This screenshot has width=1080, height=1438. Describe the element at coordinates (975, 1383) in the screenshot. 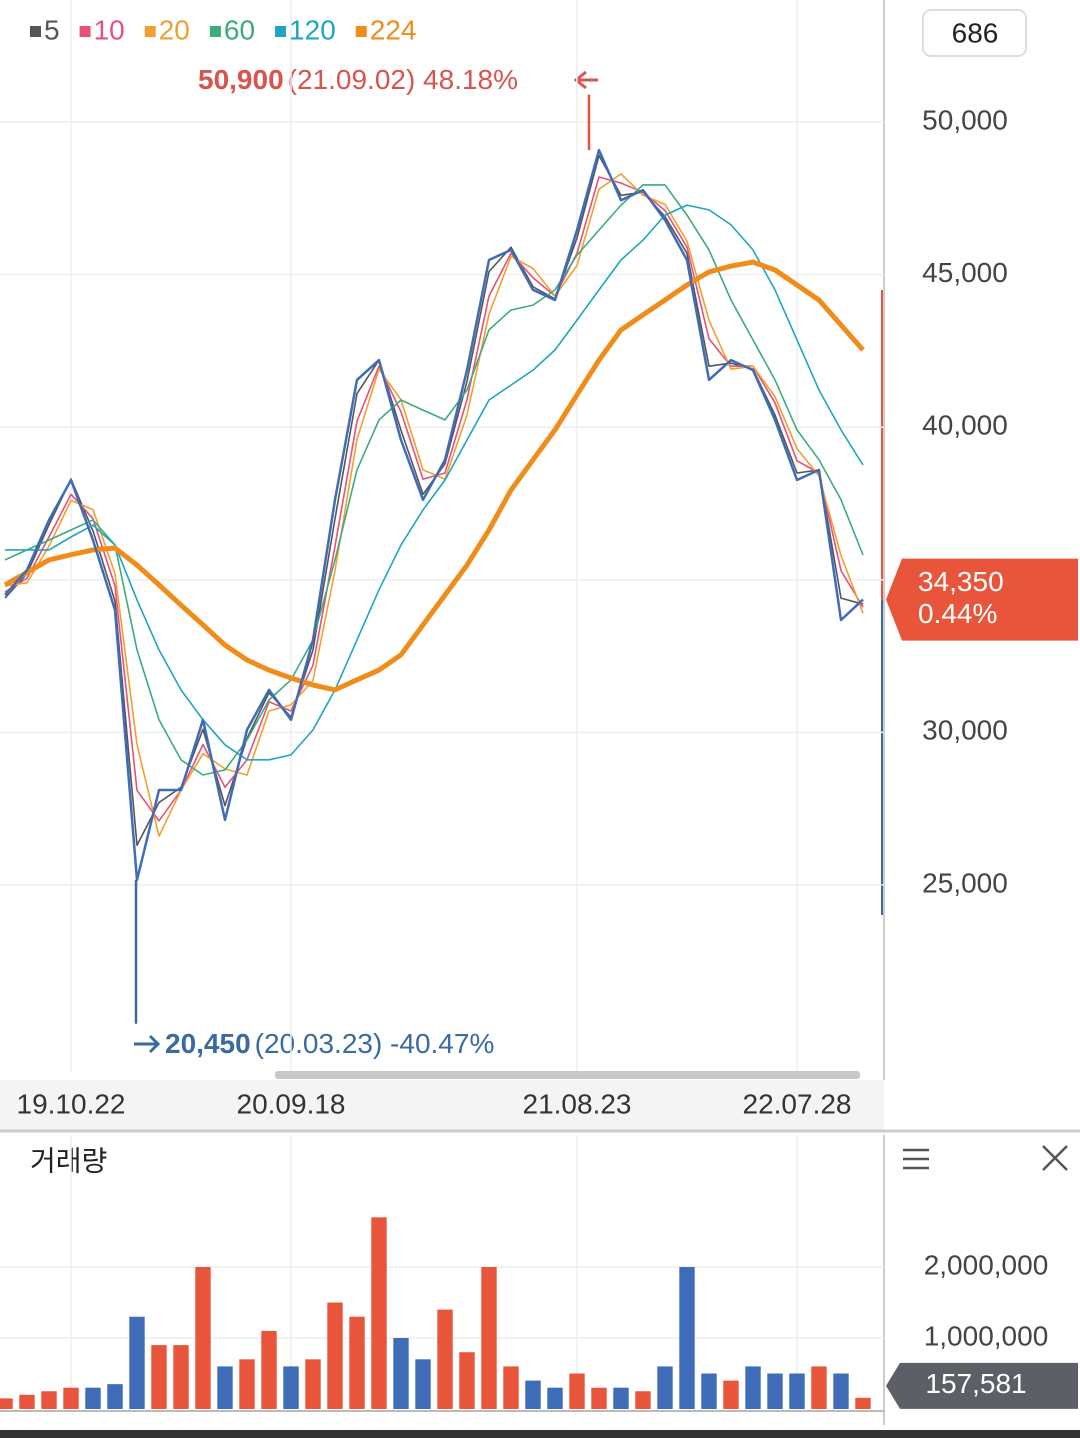

I see `last-volume: 157,581` at that location.